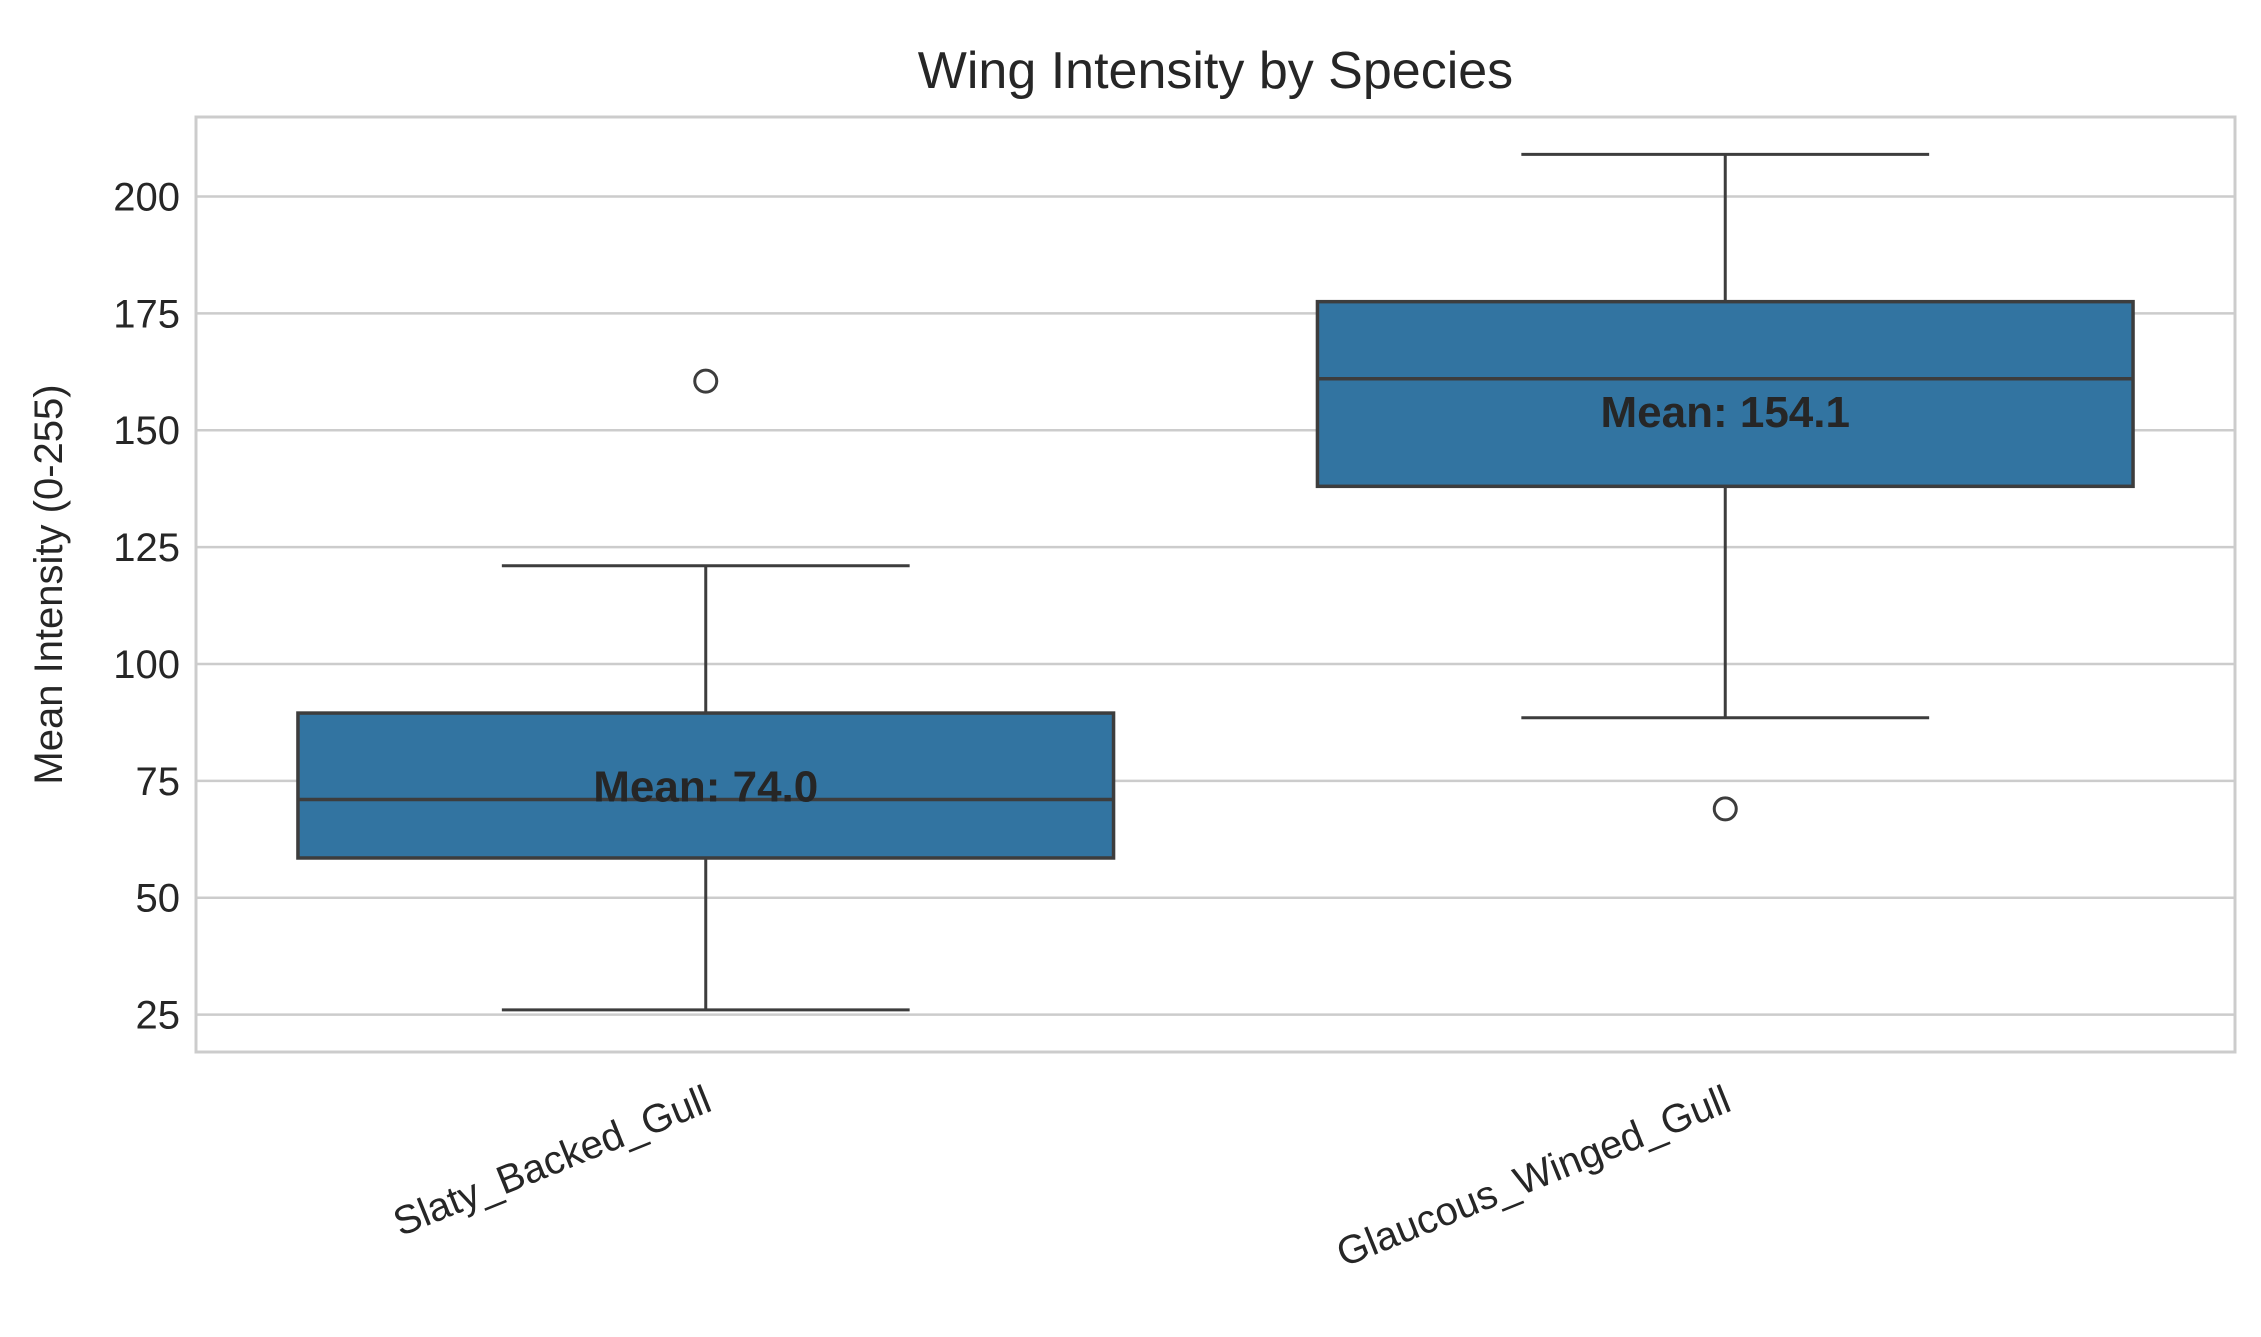  What do you see at coordinates (158, 1016) in the screenshot?
I see `y-tick-label-25: 25` at bounding box center [158, 1016].